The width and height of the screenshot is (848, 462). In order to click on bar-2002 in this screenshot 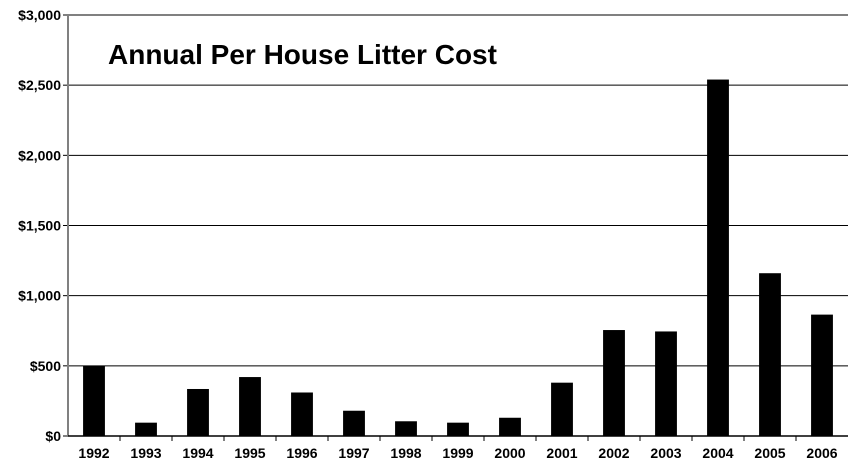, I will do `click(614, 383)`.